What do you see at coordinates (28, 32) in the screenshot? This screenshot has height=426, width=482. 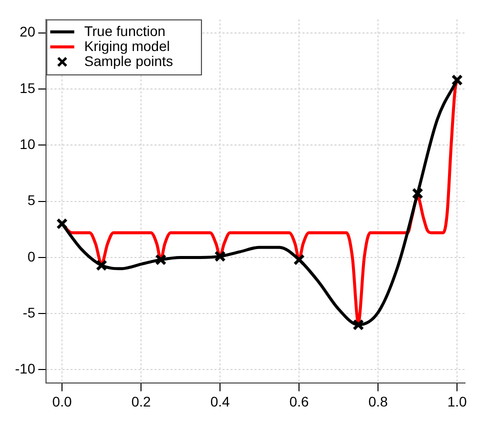 I see `y-tick-label: 20` at bounding box center [28, 32].